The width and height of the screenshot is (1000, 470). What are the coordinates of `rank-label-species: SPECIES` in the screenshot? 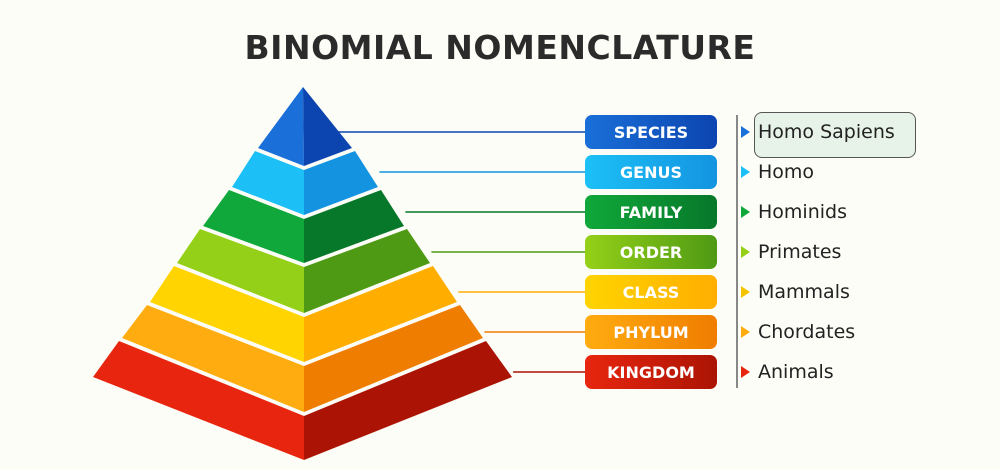 It's located at (651, 132).